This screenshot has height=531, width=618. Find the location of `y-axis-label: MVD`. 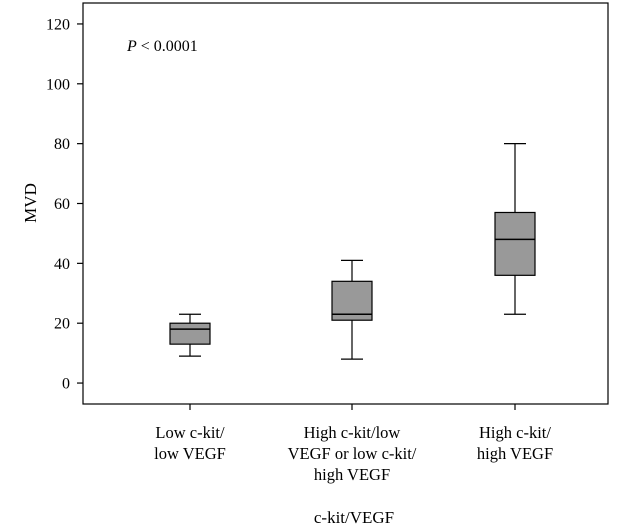

y-axis-label: MVD is located at coordinates (30, 203).